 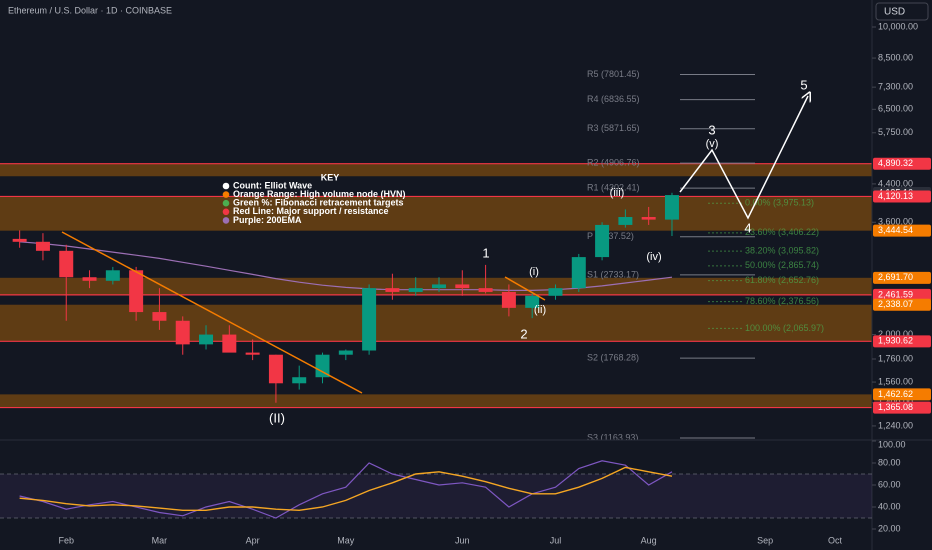 What do you see at coordinates (895, 304) in the screenshot?
I see `price-tag-label: 2,338.07` at bounding box center [895, 304].